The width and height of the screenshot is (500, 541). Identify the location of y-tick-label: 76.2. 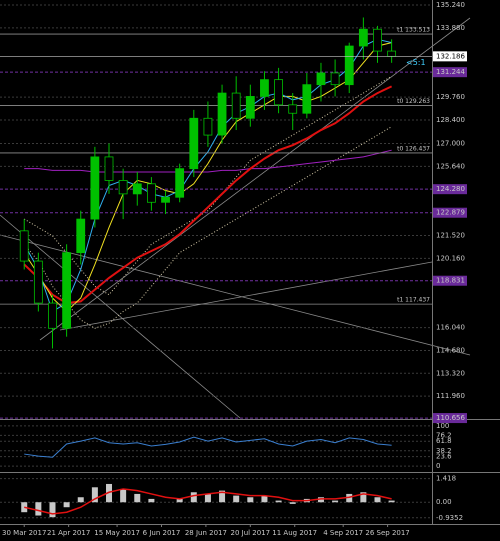
(444, 435).